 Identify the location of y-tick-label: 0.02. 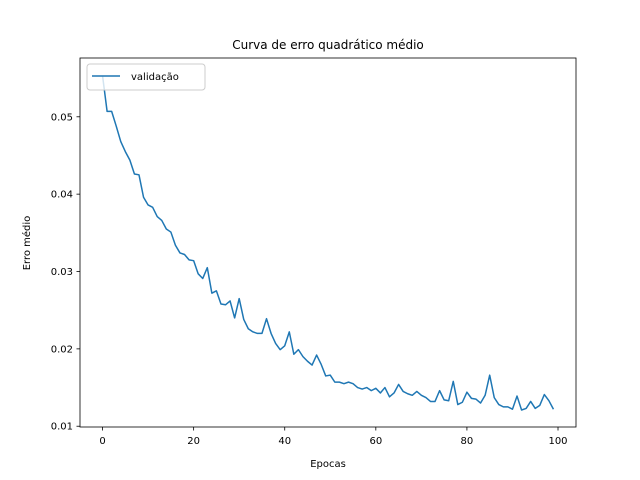
(62, 349).